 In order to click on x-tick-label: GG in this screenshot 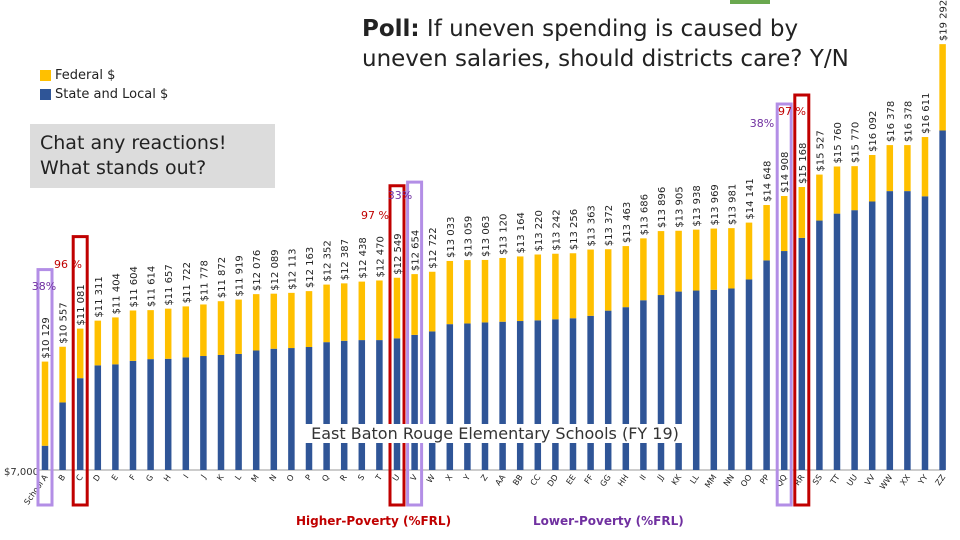, I will do `click(605, 480)`.